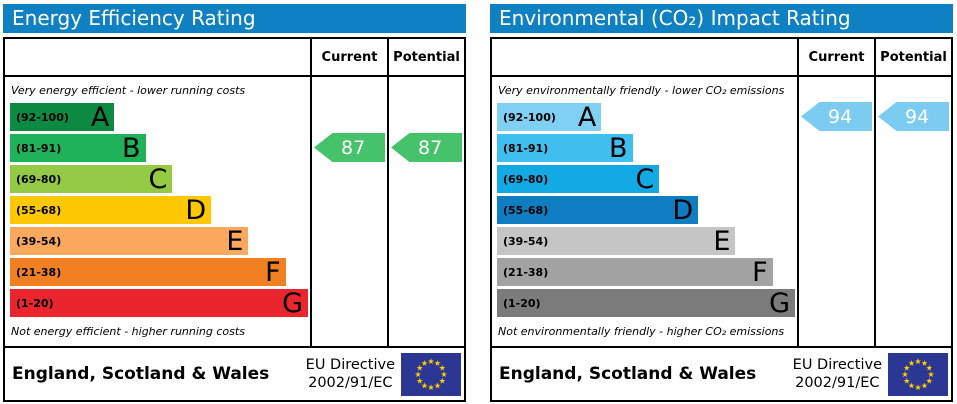  I want to click on environmental-current-column-header: Current, so click(835, 57).